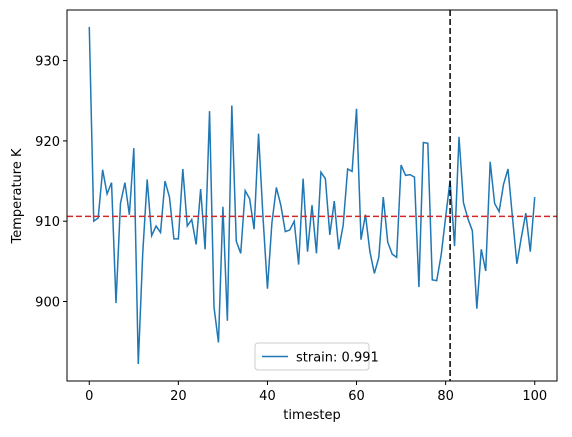 The image size is (572, 437). Describe the element at coordinates (17, 196) in the screenshot. I see `y-axis-label: Temperature K` at that location.